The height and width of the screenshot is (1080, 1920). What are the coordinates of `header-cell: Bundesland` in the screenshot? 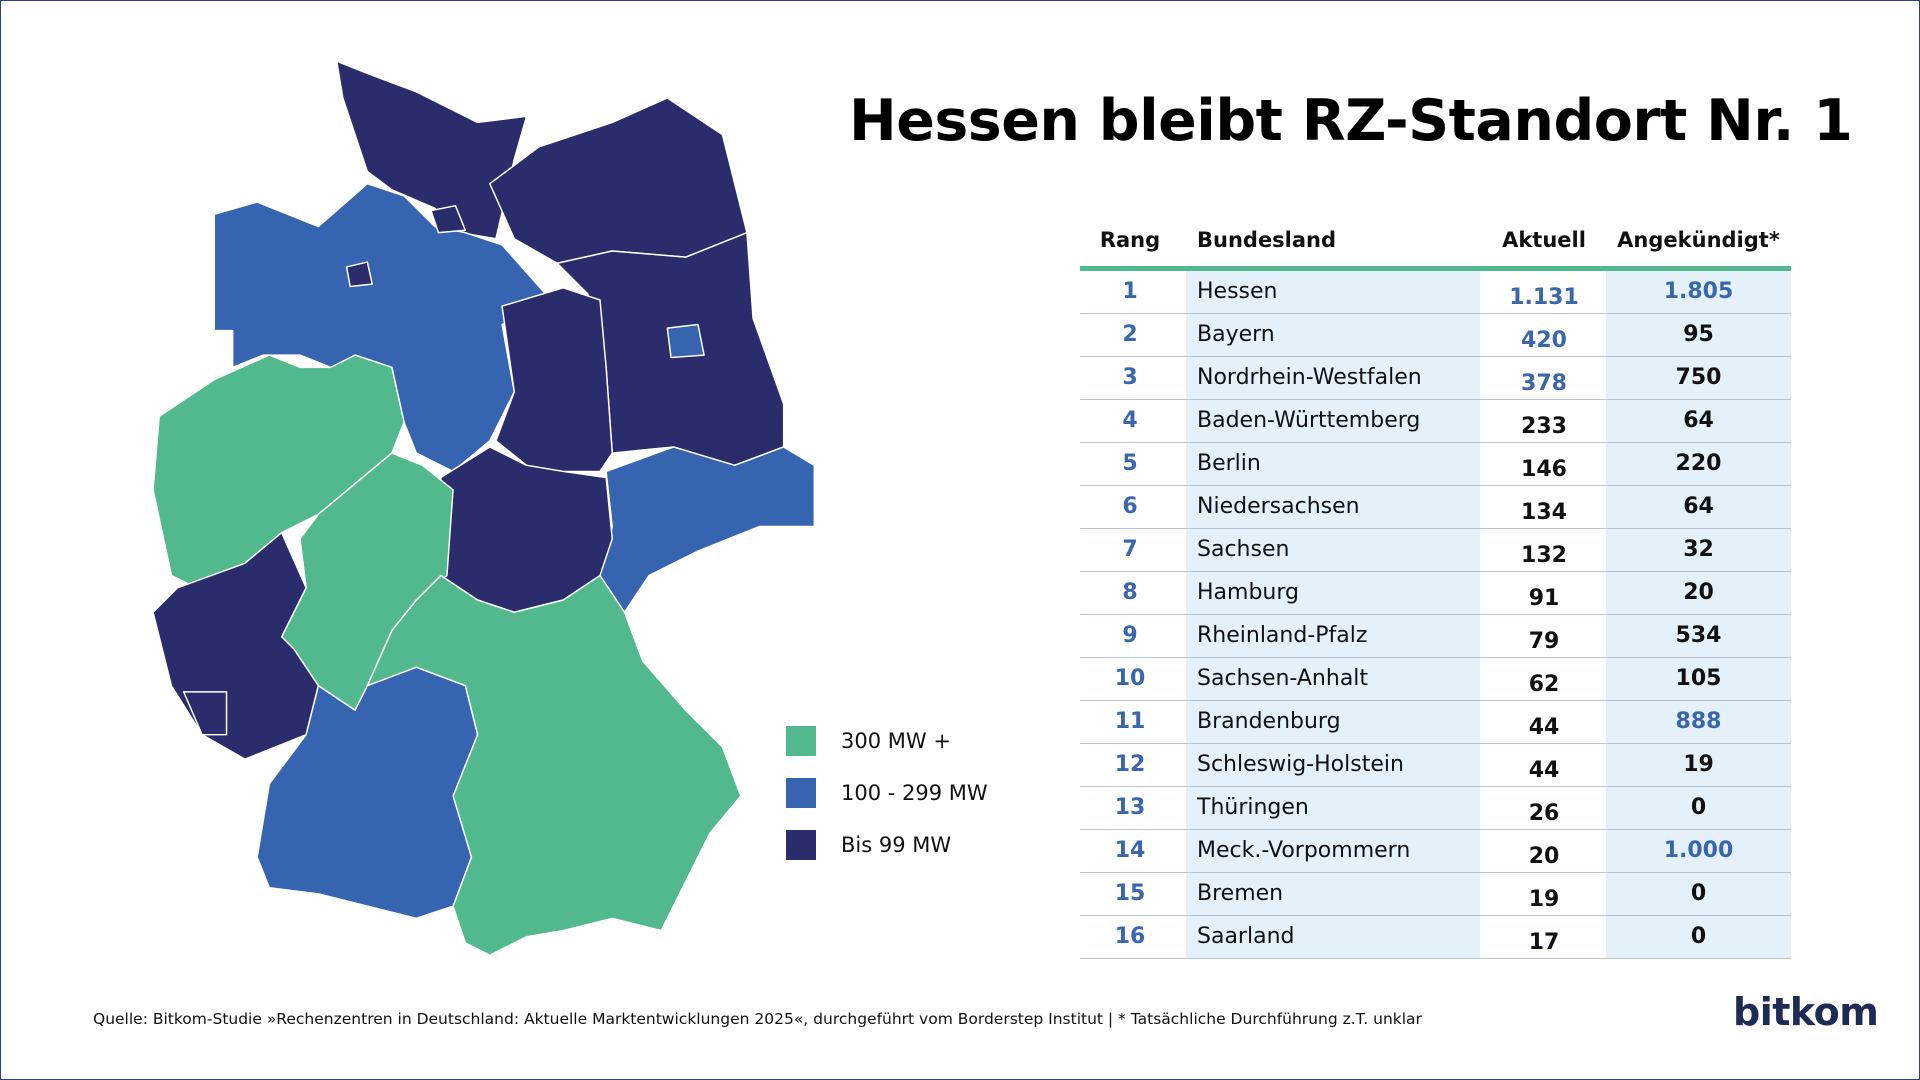 It's located at (1267, 240).